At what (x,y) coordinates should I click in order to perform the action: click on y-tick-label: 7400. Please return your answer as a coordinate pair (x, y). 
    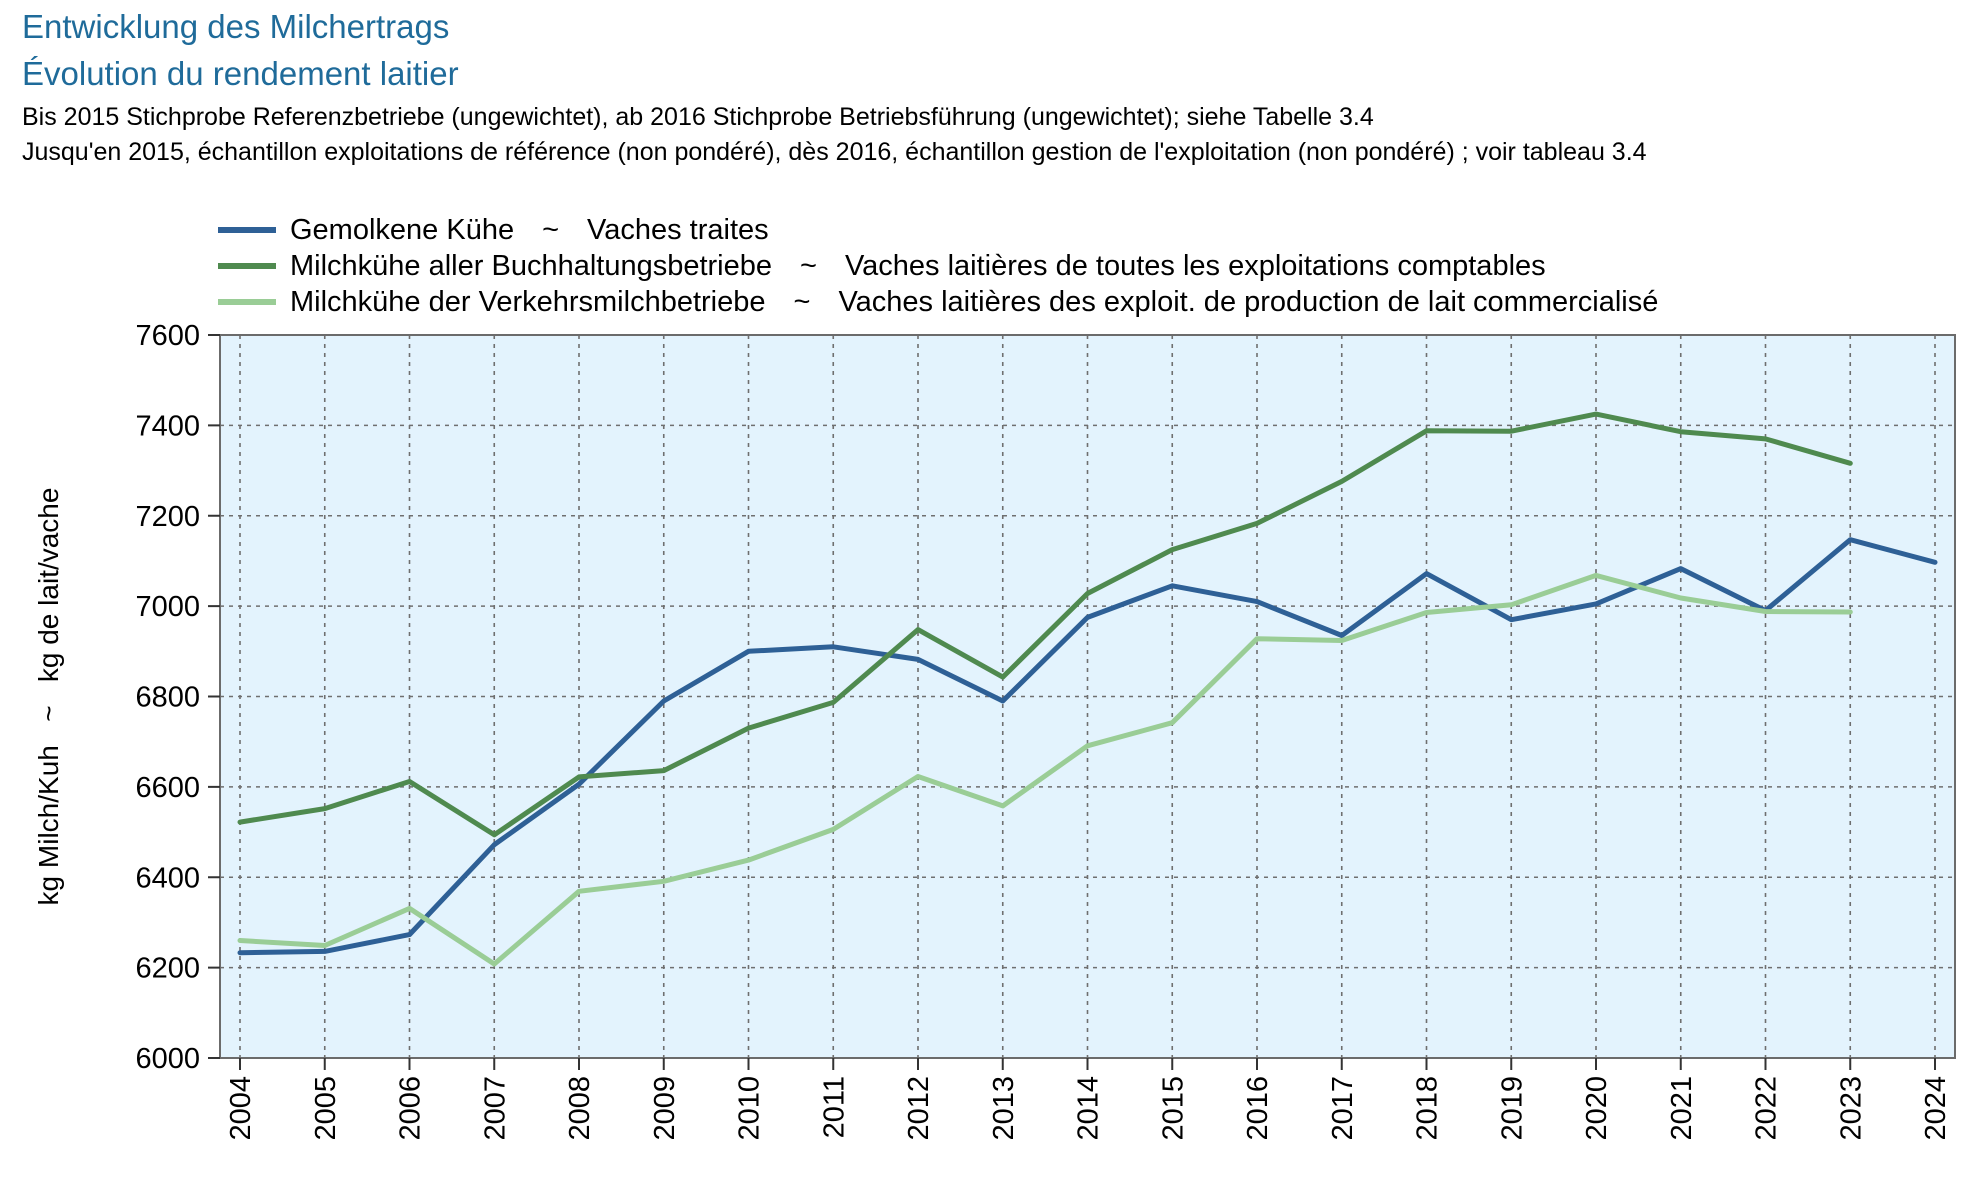
    Looking at the image, I should click on (167, 426).